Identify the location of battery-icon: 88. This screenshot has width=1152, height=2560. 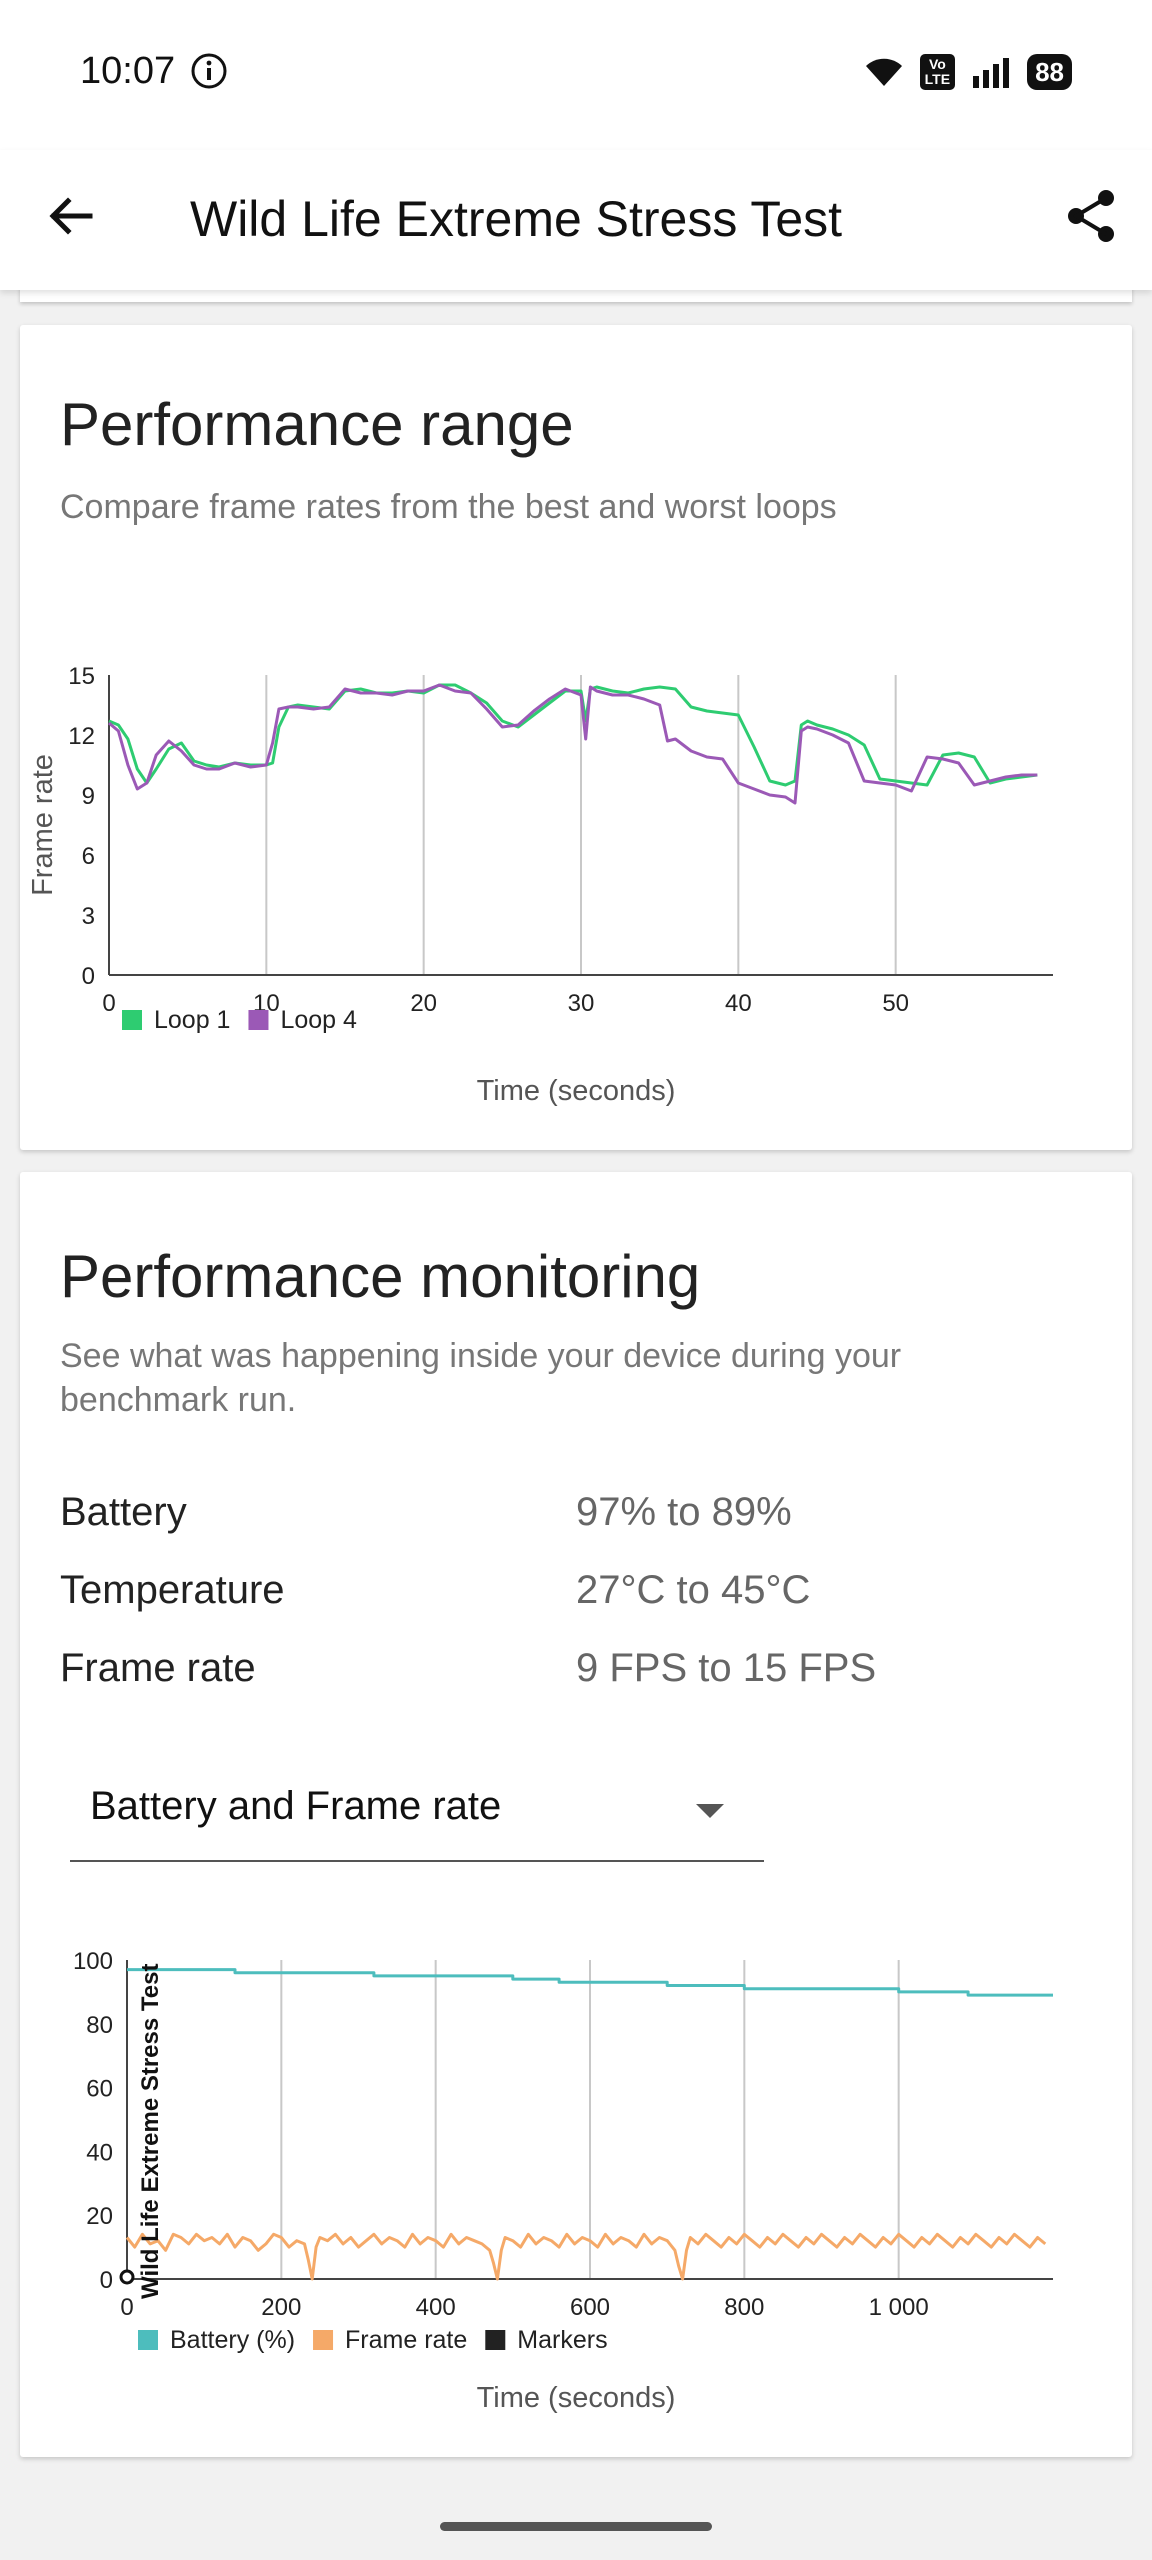
(1049, 72).